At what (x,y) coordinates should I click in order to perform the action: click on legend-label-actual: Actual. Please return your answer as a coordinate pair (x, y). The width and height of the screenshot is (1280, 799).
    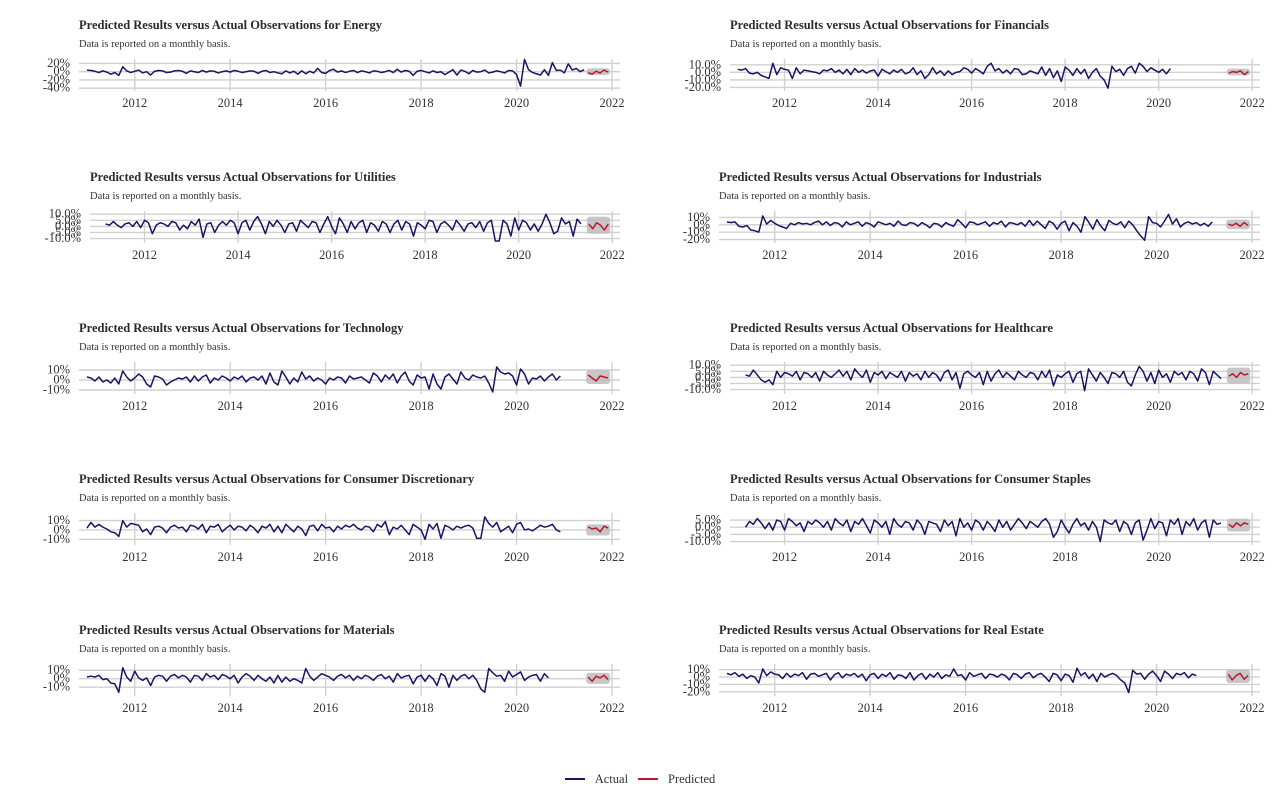
    Looking at the image, I should click on (611, 778).